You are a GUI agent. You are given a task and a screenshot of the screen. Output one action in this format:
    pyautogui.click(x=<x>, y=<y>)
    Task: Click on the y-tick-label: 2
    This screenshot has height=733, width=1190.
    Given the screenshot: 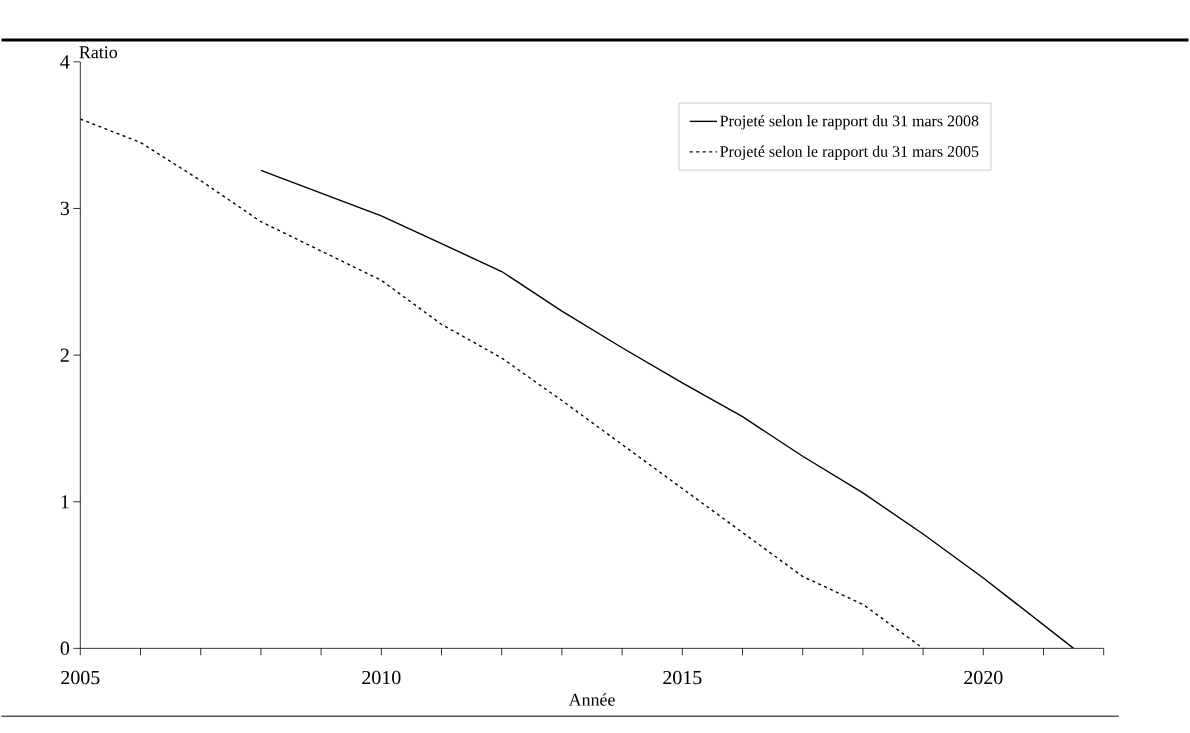 What is the action you would take?
    pyautogui.click(x=64, y=355)
    